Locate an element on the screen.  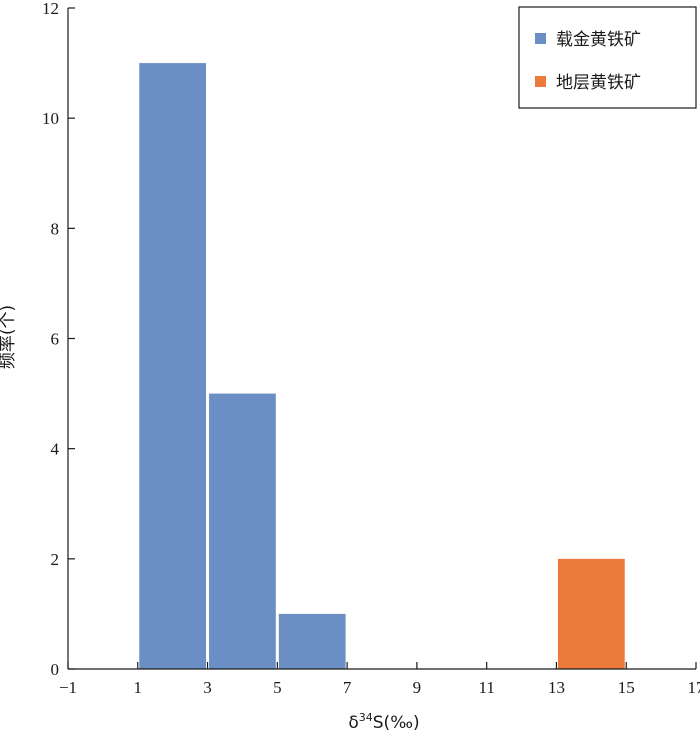
x-axis-title-delta: δ is located at coordinates (353, 723).